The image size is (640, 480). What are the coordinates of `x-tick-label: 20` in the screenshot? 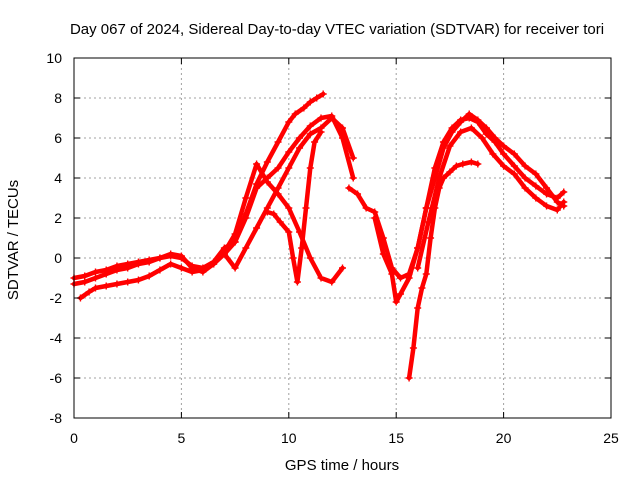 It's located at (504, 438).